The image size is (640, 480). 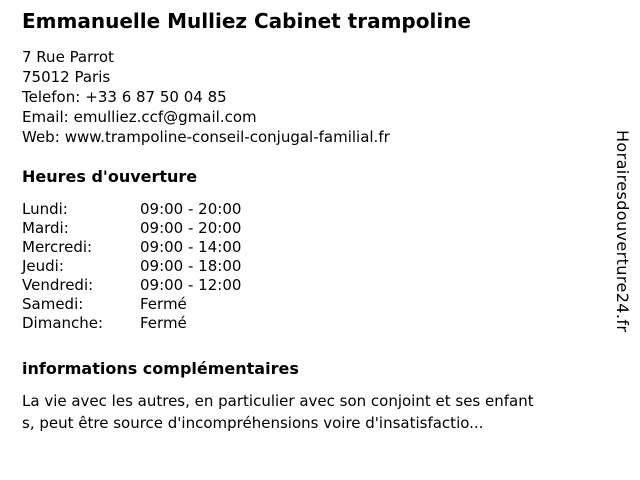 I want to click on page-title: Emmanuelle Mulliez Cabinet trampoline, so click(x=246, y=21).